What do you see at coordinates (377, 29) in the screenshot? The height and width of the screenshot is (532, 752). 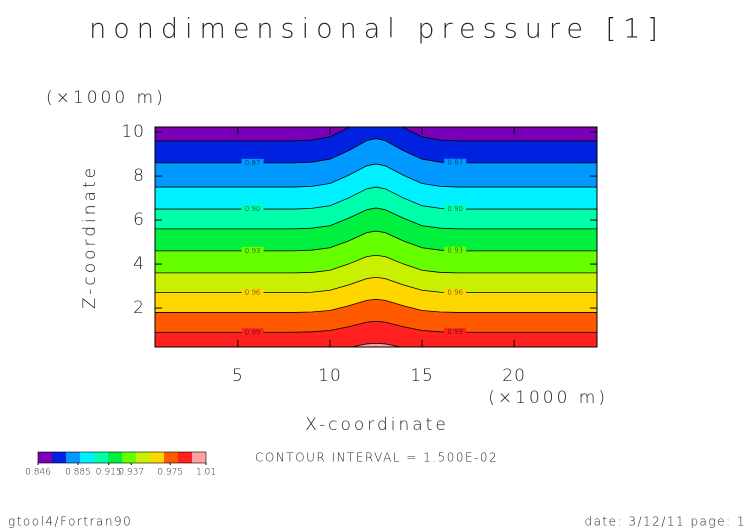 I see `chart-title: nondimensional pressure [1]` at bounding box center [377, 29].